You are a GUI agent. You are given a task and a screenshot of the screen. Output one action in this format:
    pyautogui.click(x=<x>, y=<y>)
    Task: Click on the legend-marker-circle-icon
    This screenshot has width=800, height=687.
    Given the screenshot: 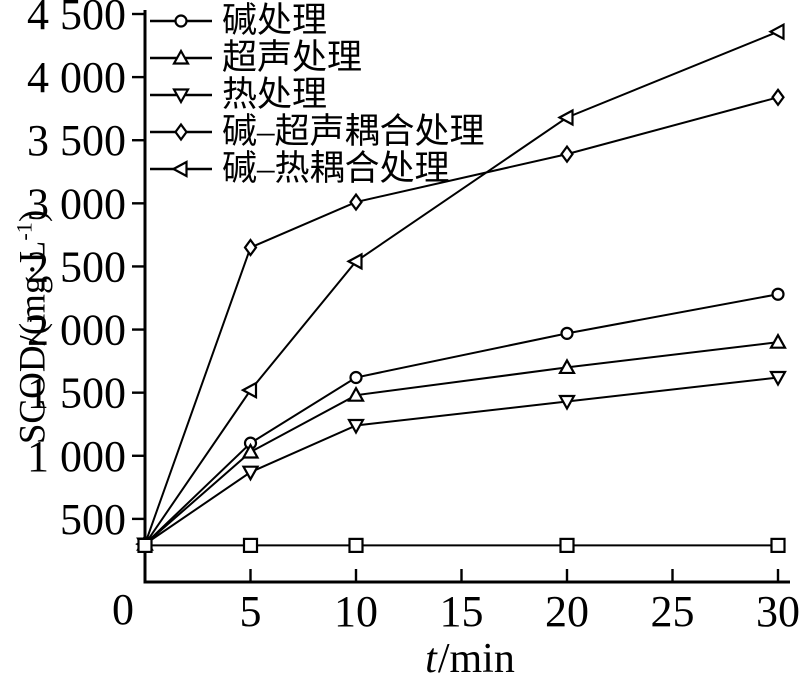 What is the action you would take?
    pyautogui.click(x=181, y=20)
    